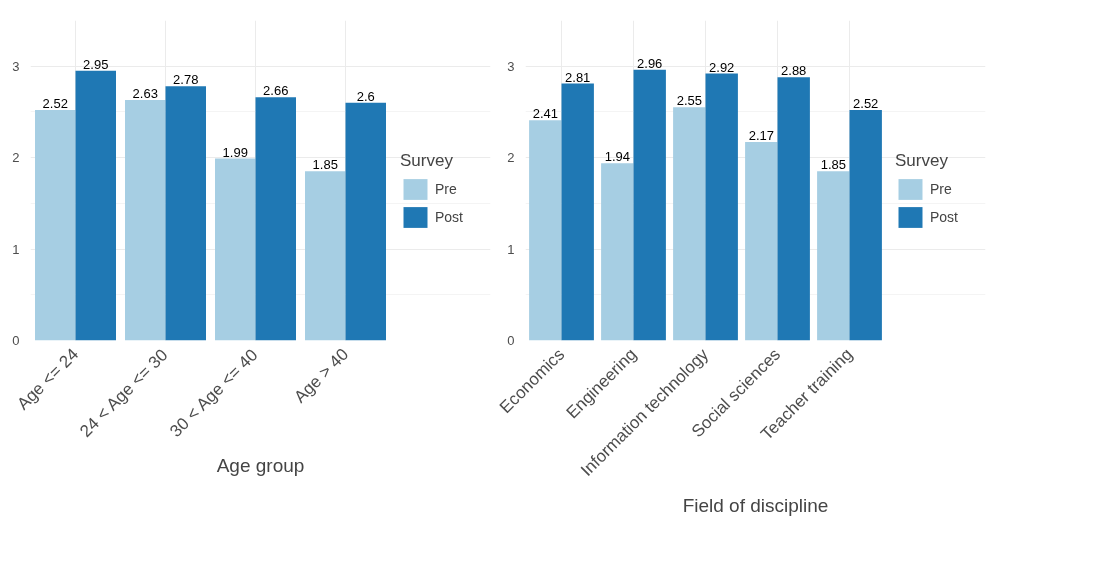 This screenshot has width=1110, height=586. I want to click on data-label: 2.66, so click(276, 91).